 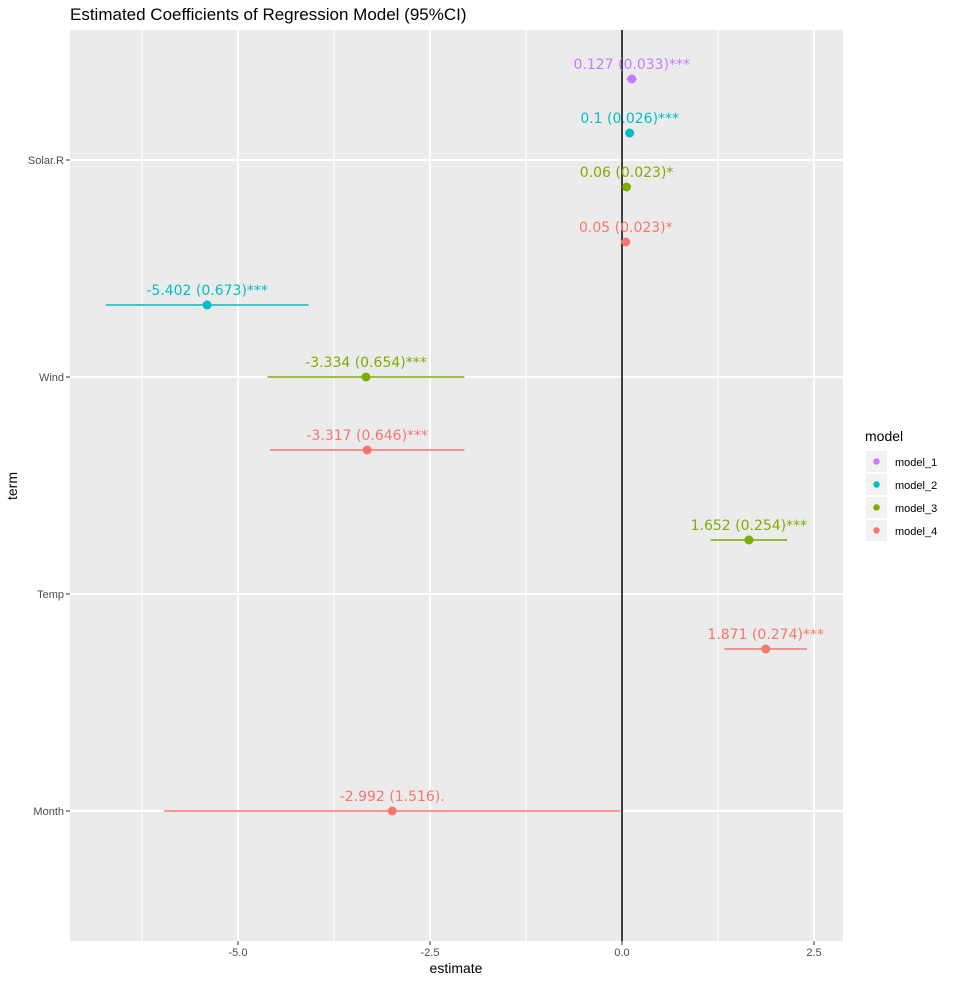 I want to click on estimate-label: 1.652 (0.254)***, so click(x=749, y=526).